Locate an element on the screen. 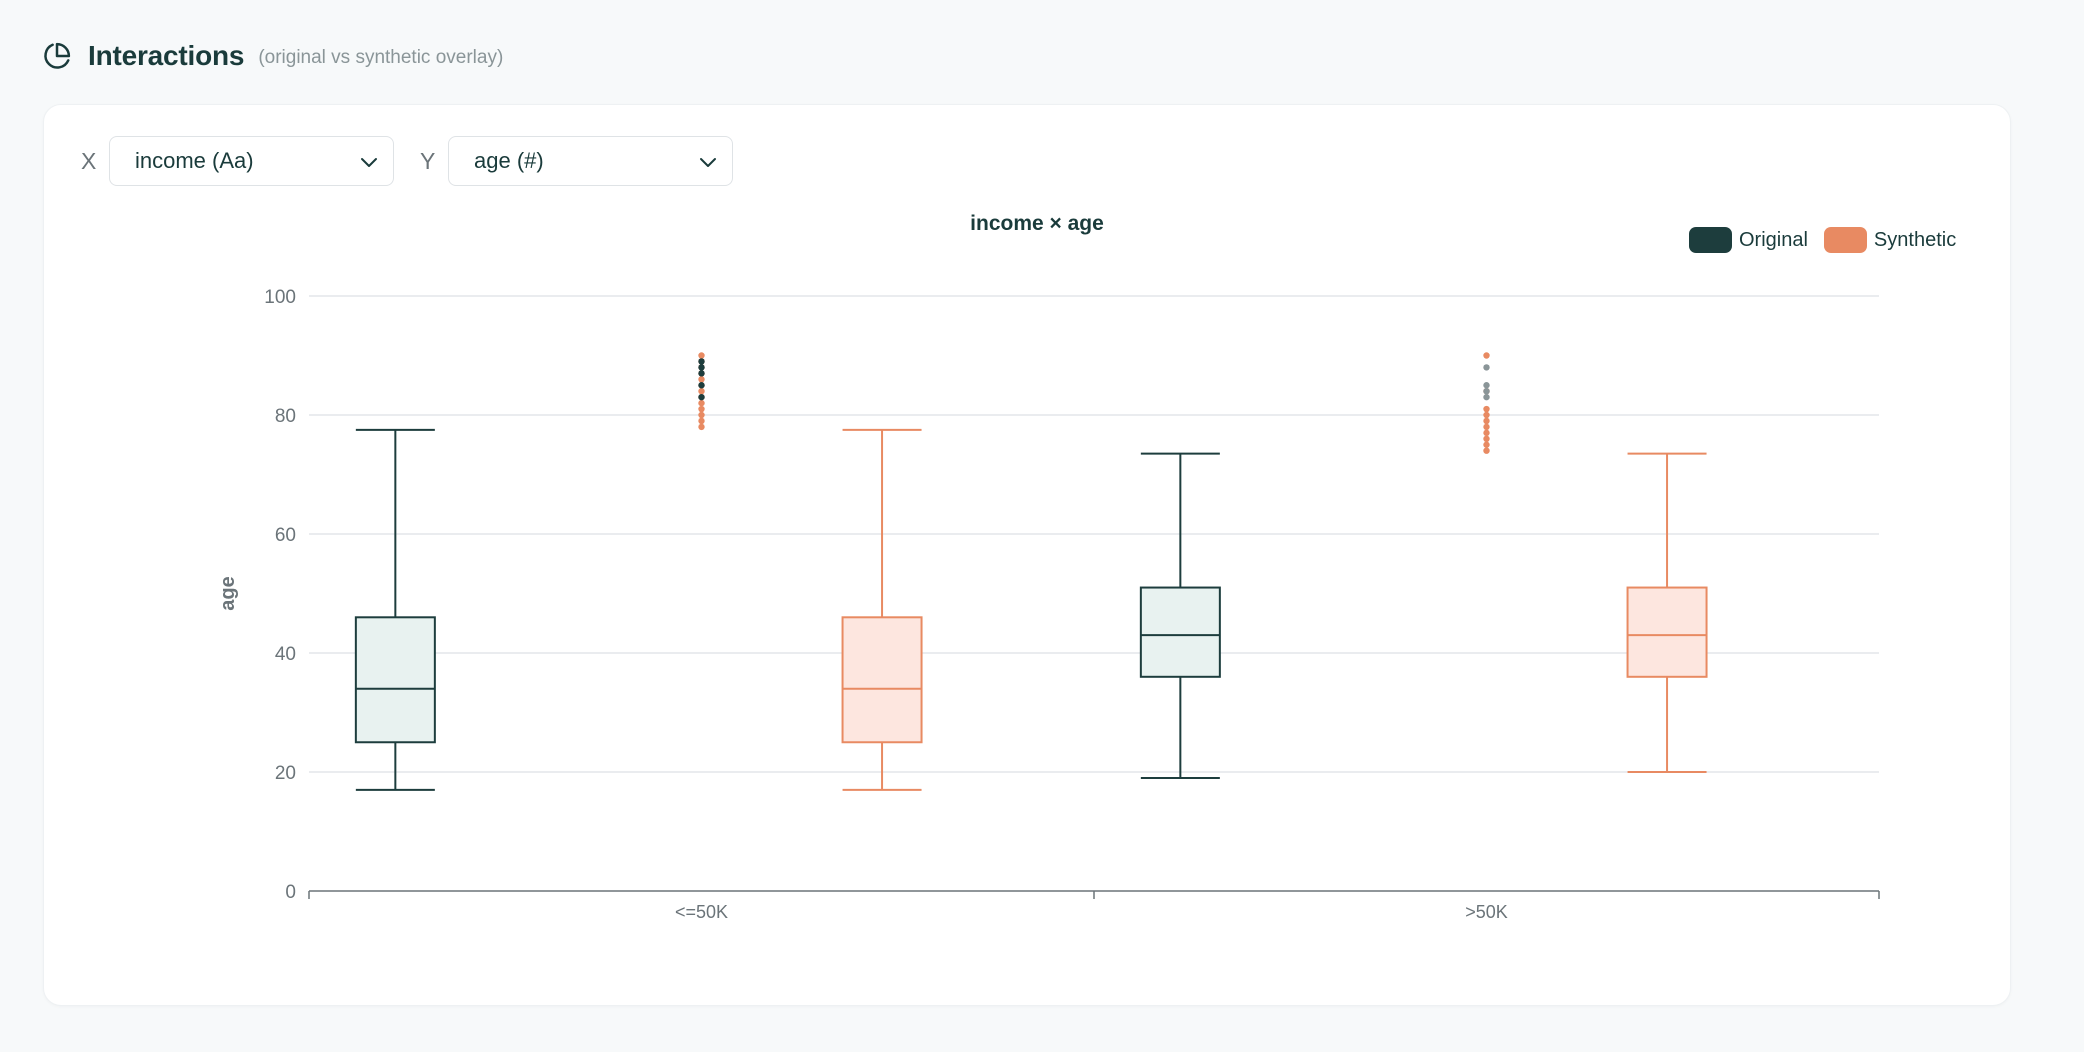  legend-label-original: Original is located at coordinates (1773, 239).